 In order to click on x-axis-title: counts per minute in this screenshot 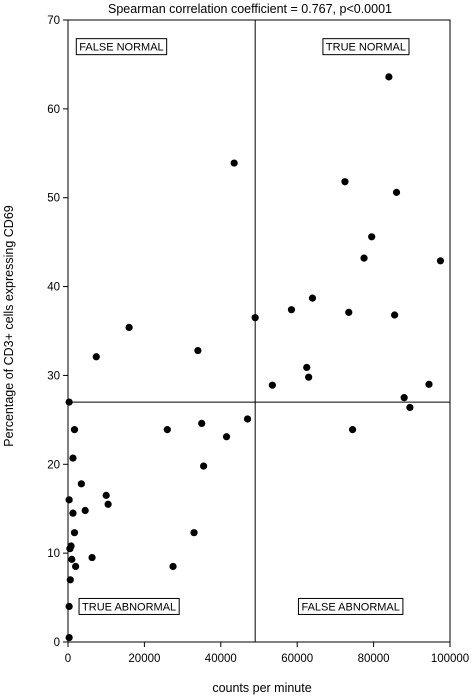, I will do `click(261, 688)`.